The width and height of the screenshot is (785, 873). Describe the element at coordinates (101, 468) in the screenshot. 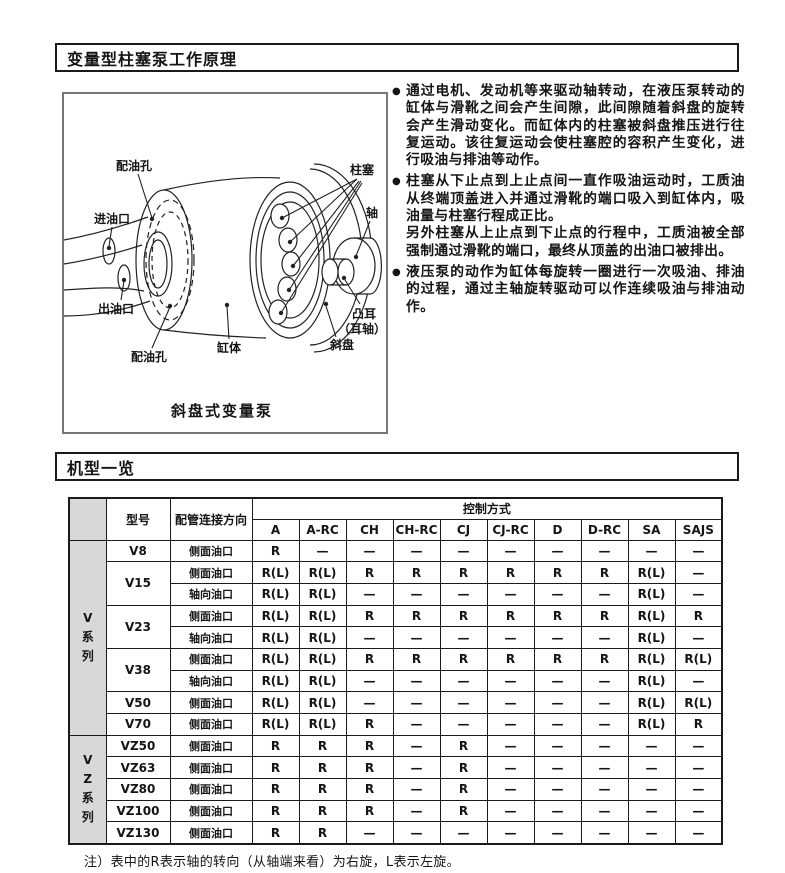

I see `section2-title: 机型一览` at that location.